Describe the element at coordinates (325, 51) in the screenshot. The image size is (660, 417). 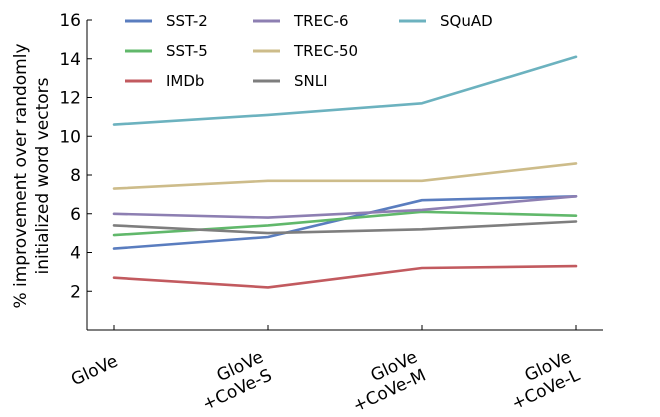
I see `legend-label-trec-50: TREC-50` at that location.